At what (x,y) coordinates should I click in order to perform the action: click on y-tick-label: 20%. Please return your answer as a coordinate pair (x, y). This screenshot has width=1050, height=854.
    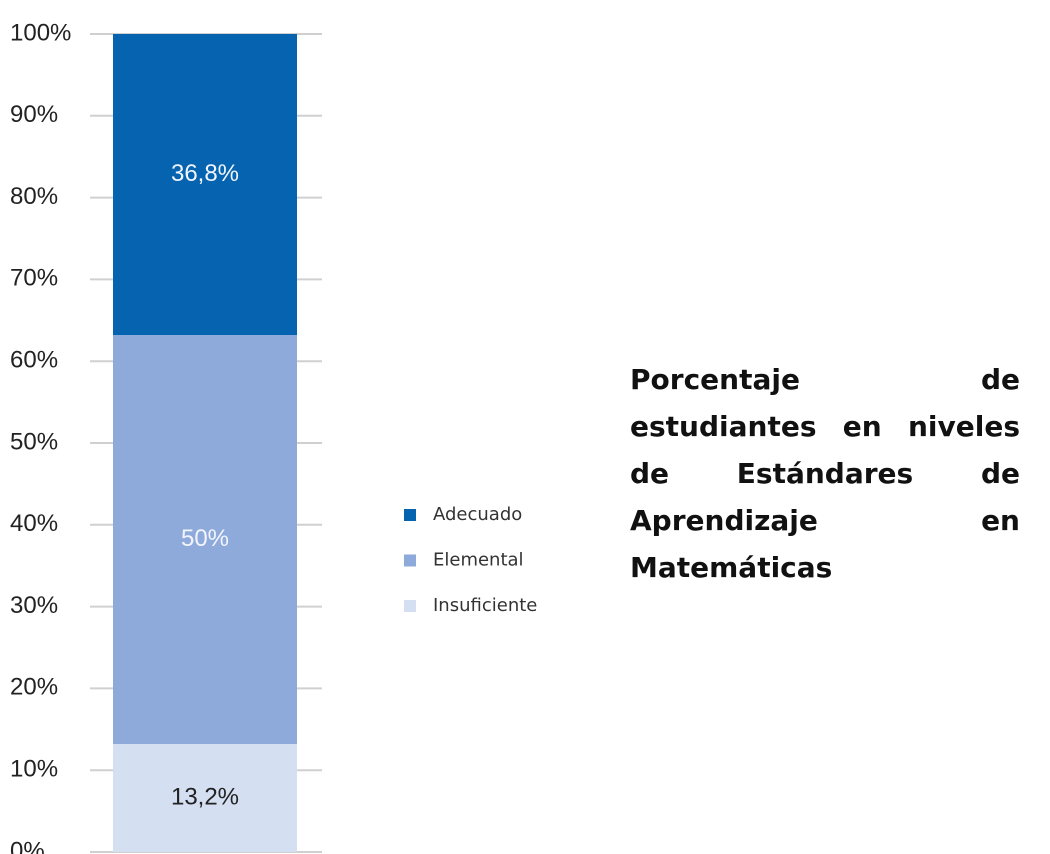
    Looking at the image, I should click on (34, 687).